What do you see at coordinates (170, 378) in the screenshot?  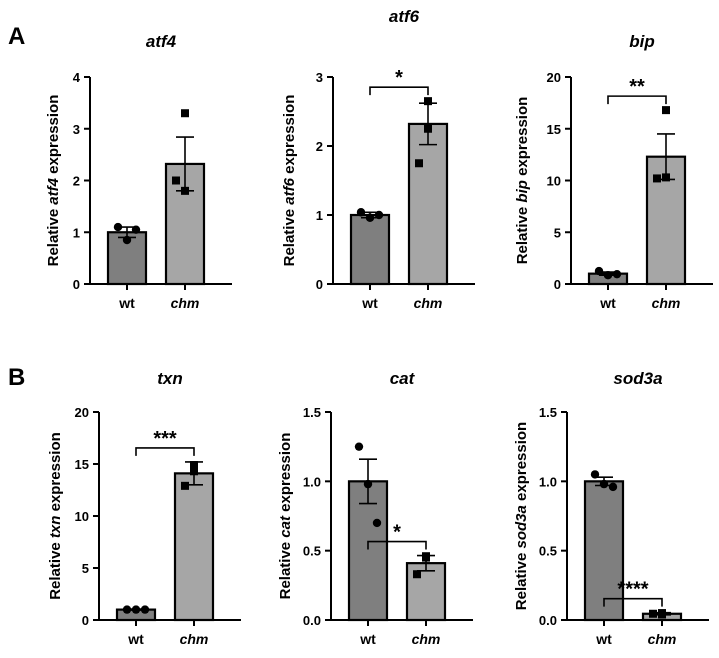 I see `chart-title: txn` at bounding box center [170, 378].